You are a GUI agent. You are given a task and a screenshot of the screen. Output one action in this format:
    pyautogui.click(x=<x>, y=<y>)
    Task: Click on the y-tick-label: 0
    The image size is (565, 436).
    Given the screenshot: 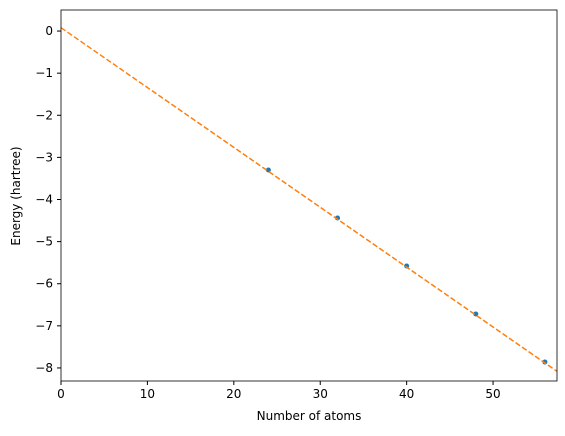 What is the action you would take?
    pyautogui.click(x=49, y=31)
    